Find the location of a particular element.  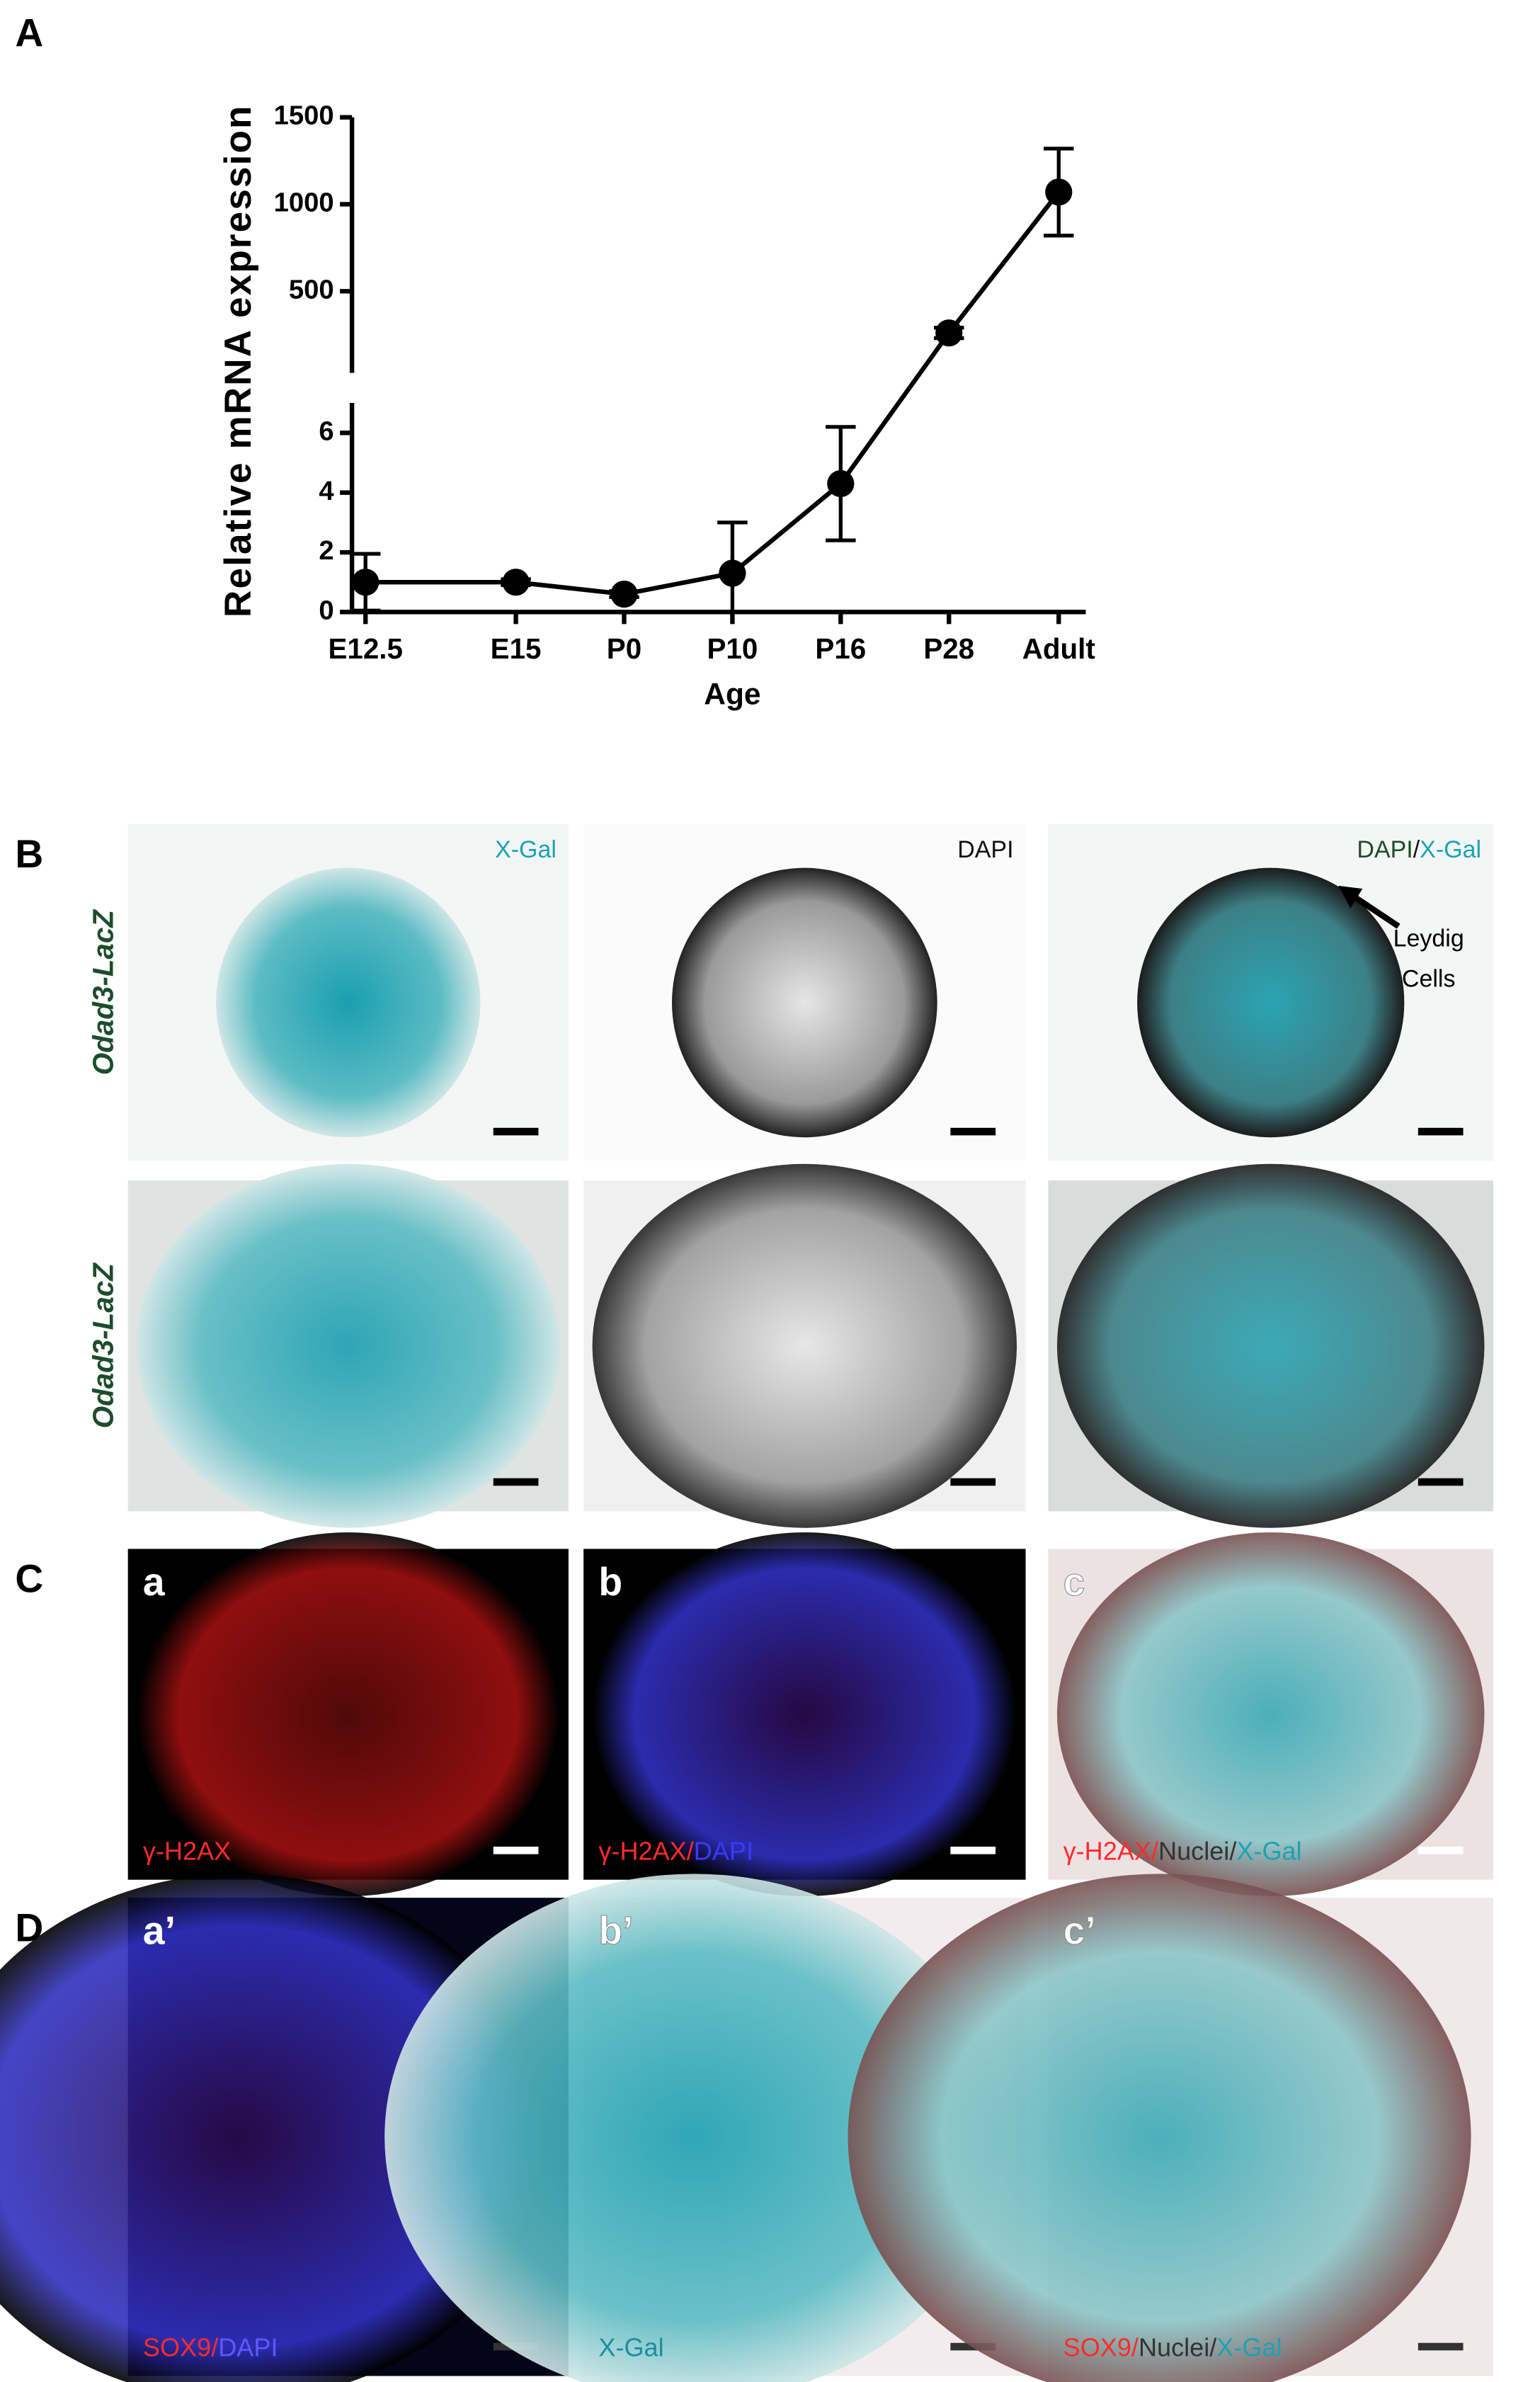

image-caption: DAPI/X-Gal is located at coordinates (1419, 850).